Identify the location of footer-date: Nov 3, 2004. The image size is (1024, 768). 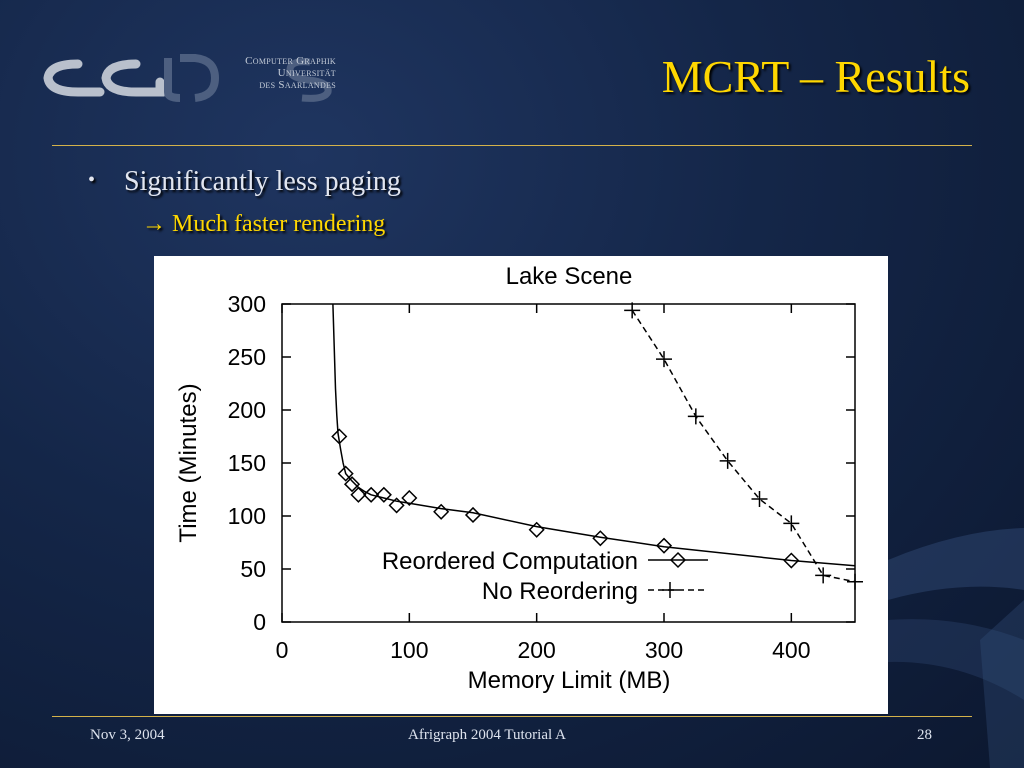
(127, 735).